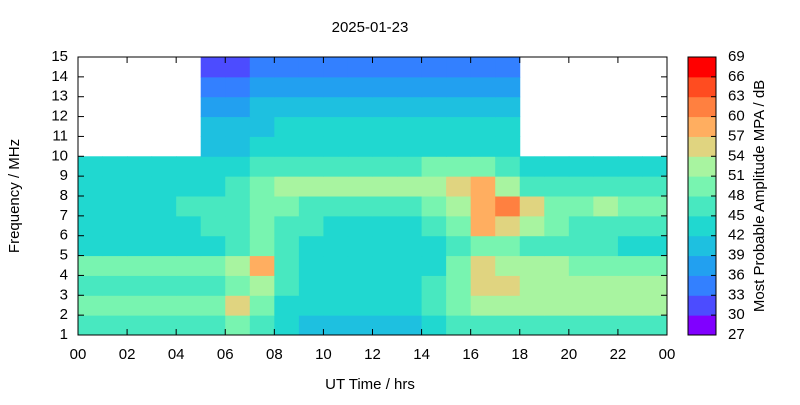 This screenshot has width=800, height=405. What do you see at coordinates (759, 196) in the screenshot?
I see `colorbar-label: Most Probable Amplitude MPA / dB` at bounding box center [759, 196].